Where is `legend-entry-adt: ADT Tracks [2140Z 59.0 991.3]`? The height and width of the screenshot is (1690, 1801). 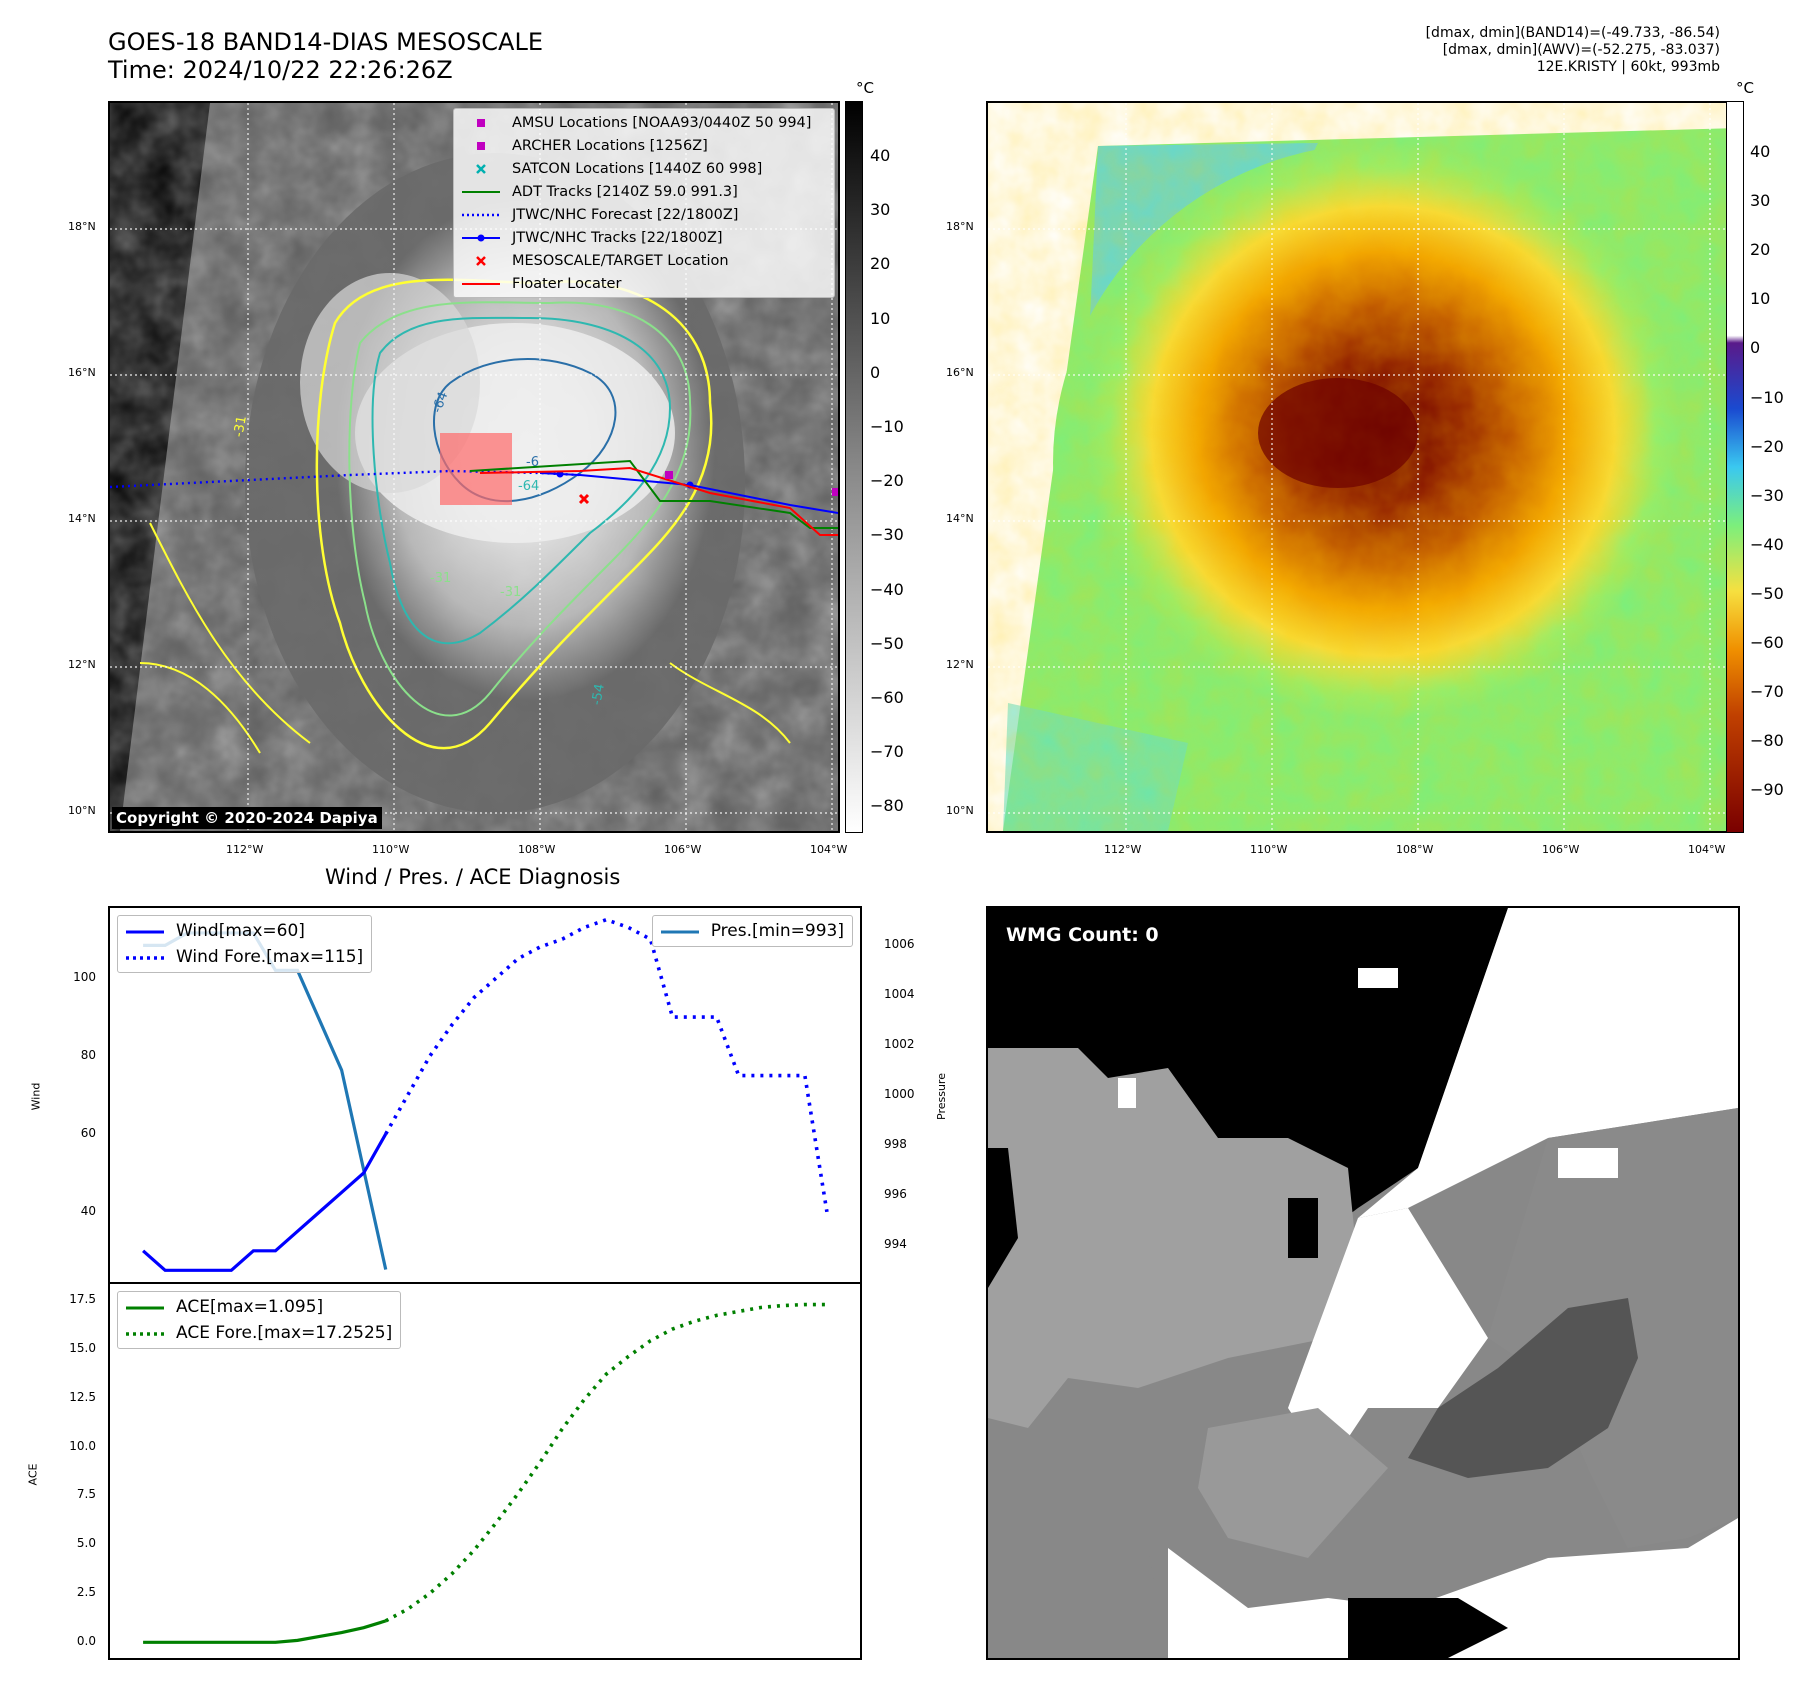
legend-entry-adt: ADT Tracks [2140Z 59.0 991.3] is located at coordinates (644, 191).